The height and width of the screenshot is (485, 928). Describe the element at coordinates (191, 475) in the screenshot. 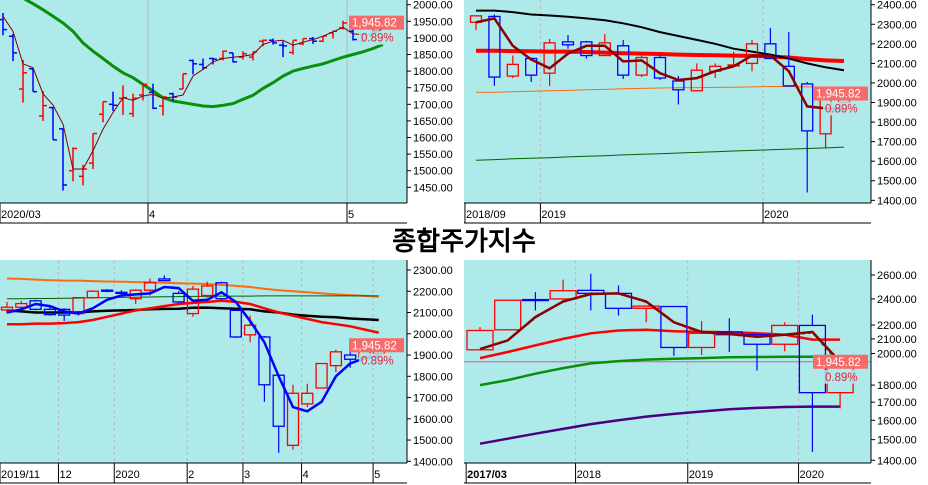

I see `x-tick-label: 2` at that location.